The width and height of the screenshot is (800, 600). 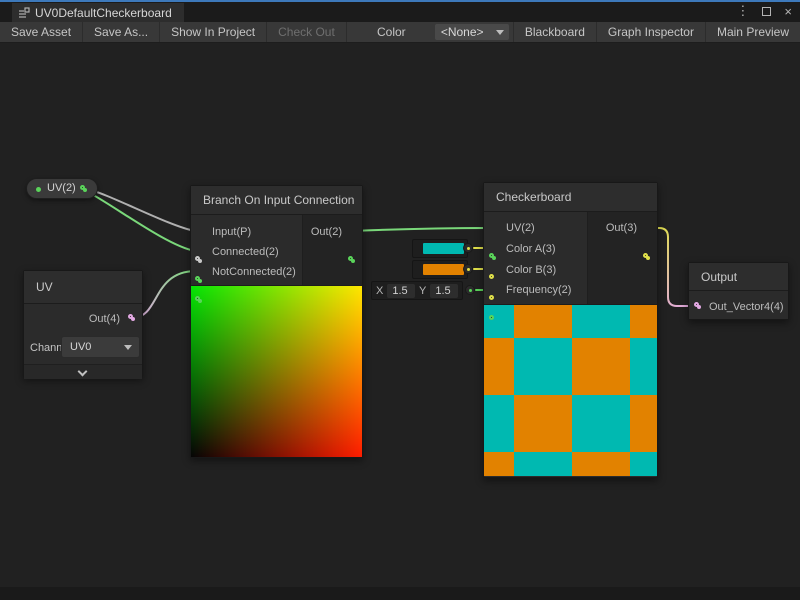 I want to click on branch-uv-preview, so click(x=276, y=371).